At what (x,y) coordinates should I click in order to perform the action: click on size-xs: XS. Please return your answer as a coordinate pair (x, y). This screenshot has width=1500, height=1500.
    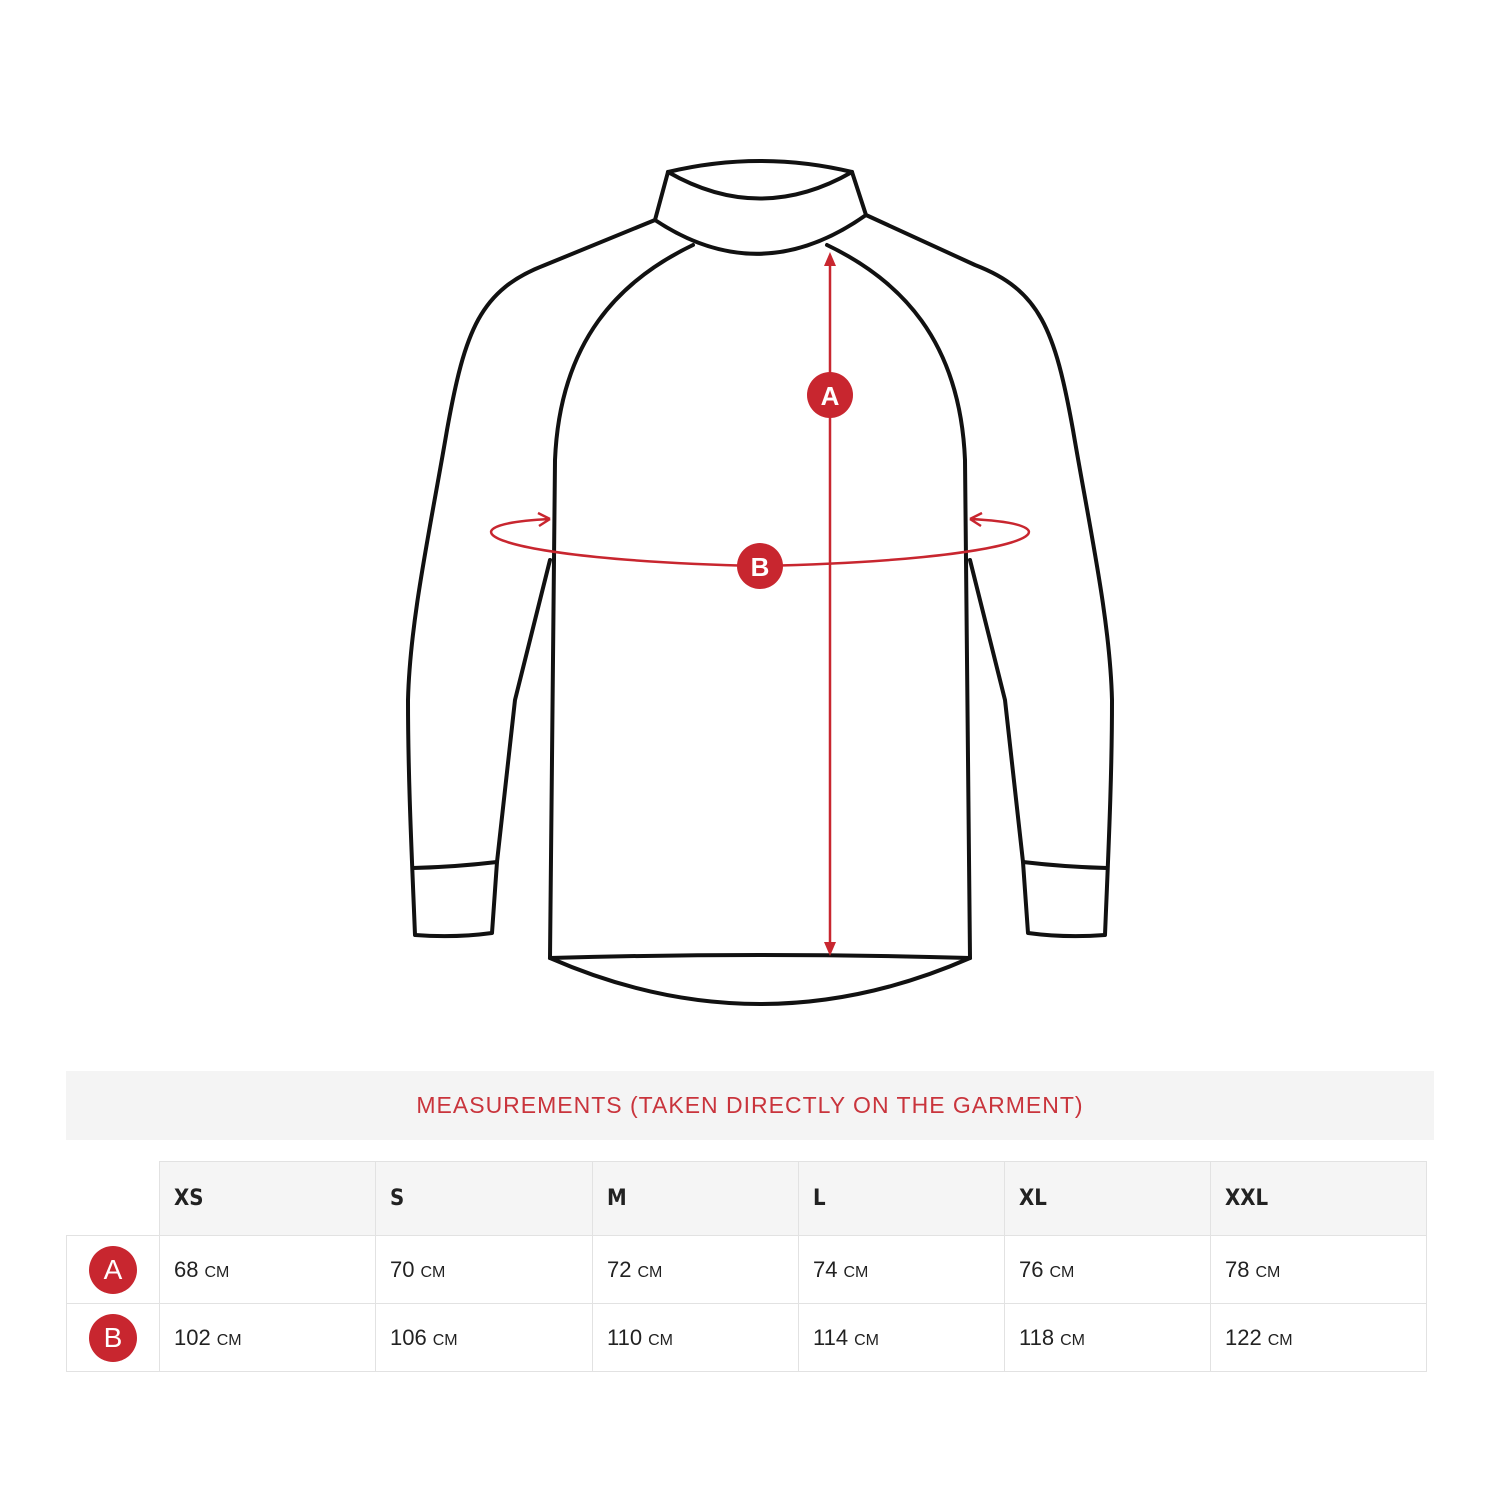
    Looking at the image, I should click on (267, 1198).